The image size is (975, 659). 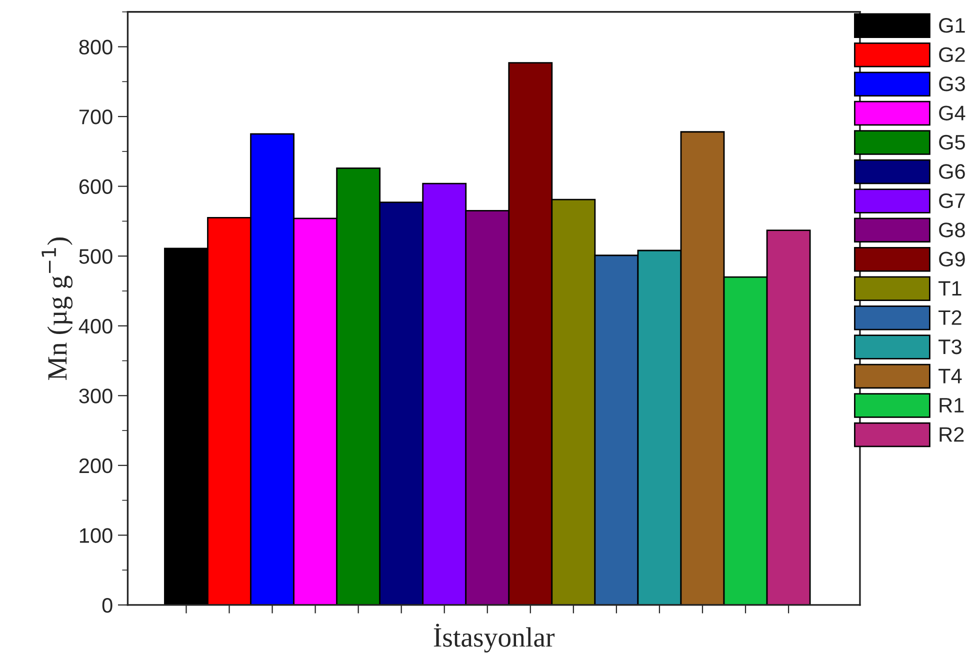 What do you see at coordinates (95, 47) in the screenshot?
I see `y-tick-label: 800` at bounding box center [95, 47].